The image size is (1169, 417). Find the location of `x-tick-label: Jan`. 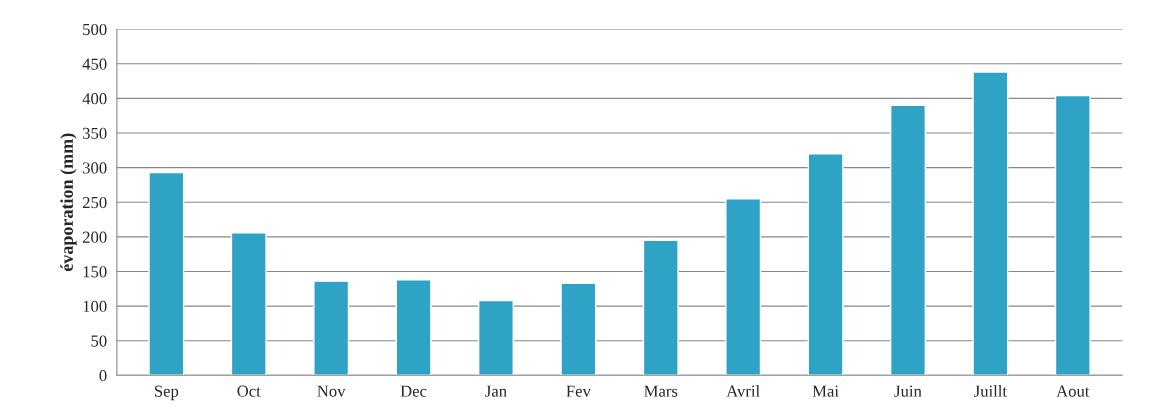

x-tick-label: Jan is located at coordinates (496, 391).